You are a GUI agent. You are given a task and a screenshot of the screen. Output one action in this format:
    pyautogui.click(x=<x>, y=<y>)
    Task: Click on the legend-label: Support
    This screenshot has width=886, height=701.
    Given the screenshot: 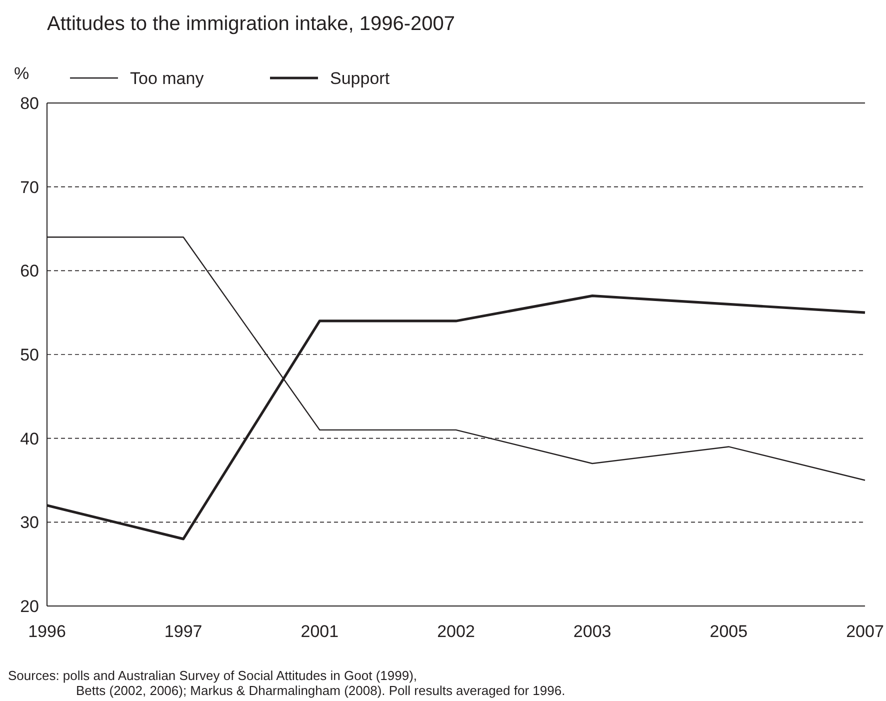 What is the action you would take?
    pyautogui.click(x=360, y=78)
    